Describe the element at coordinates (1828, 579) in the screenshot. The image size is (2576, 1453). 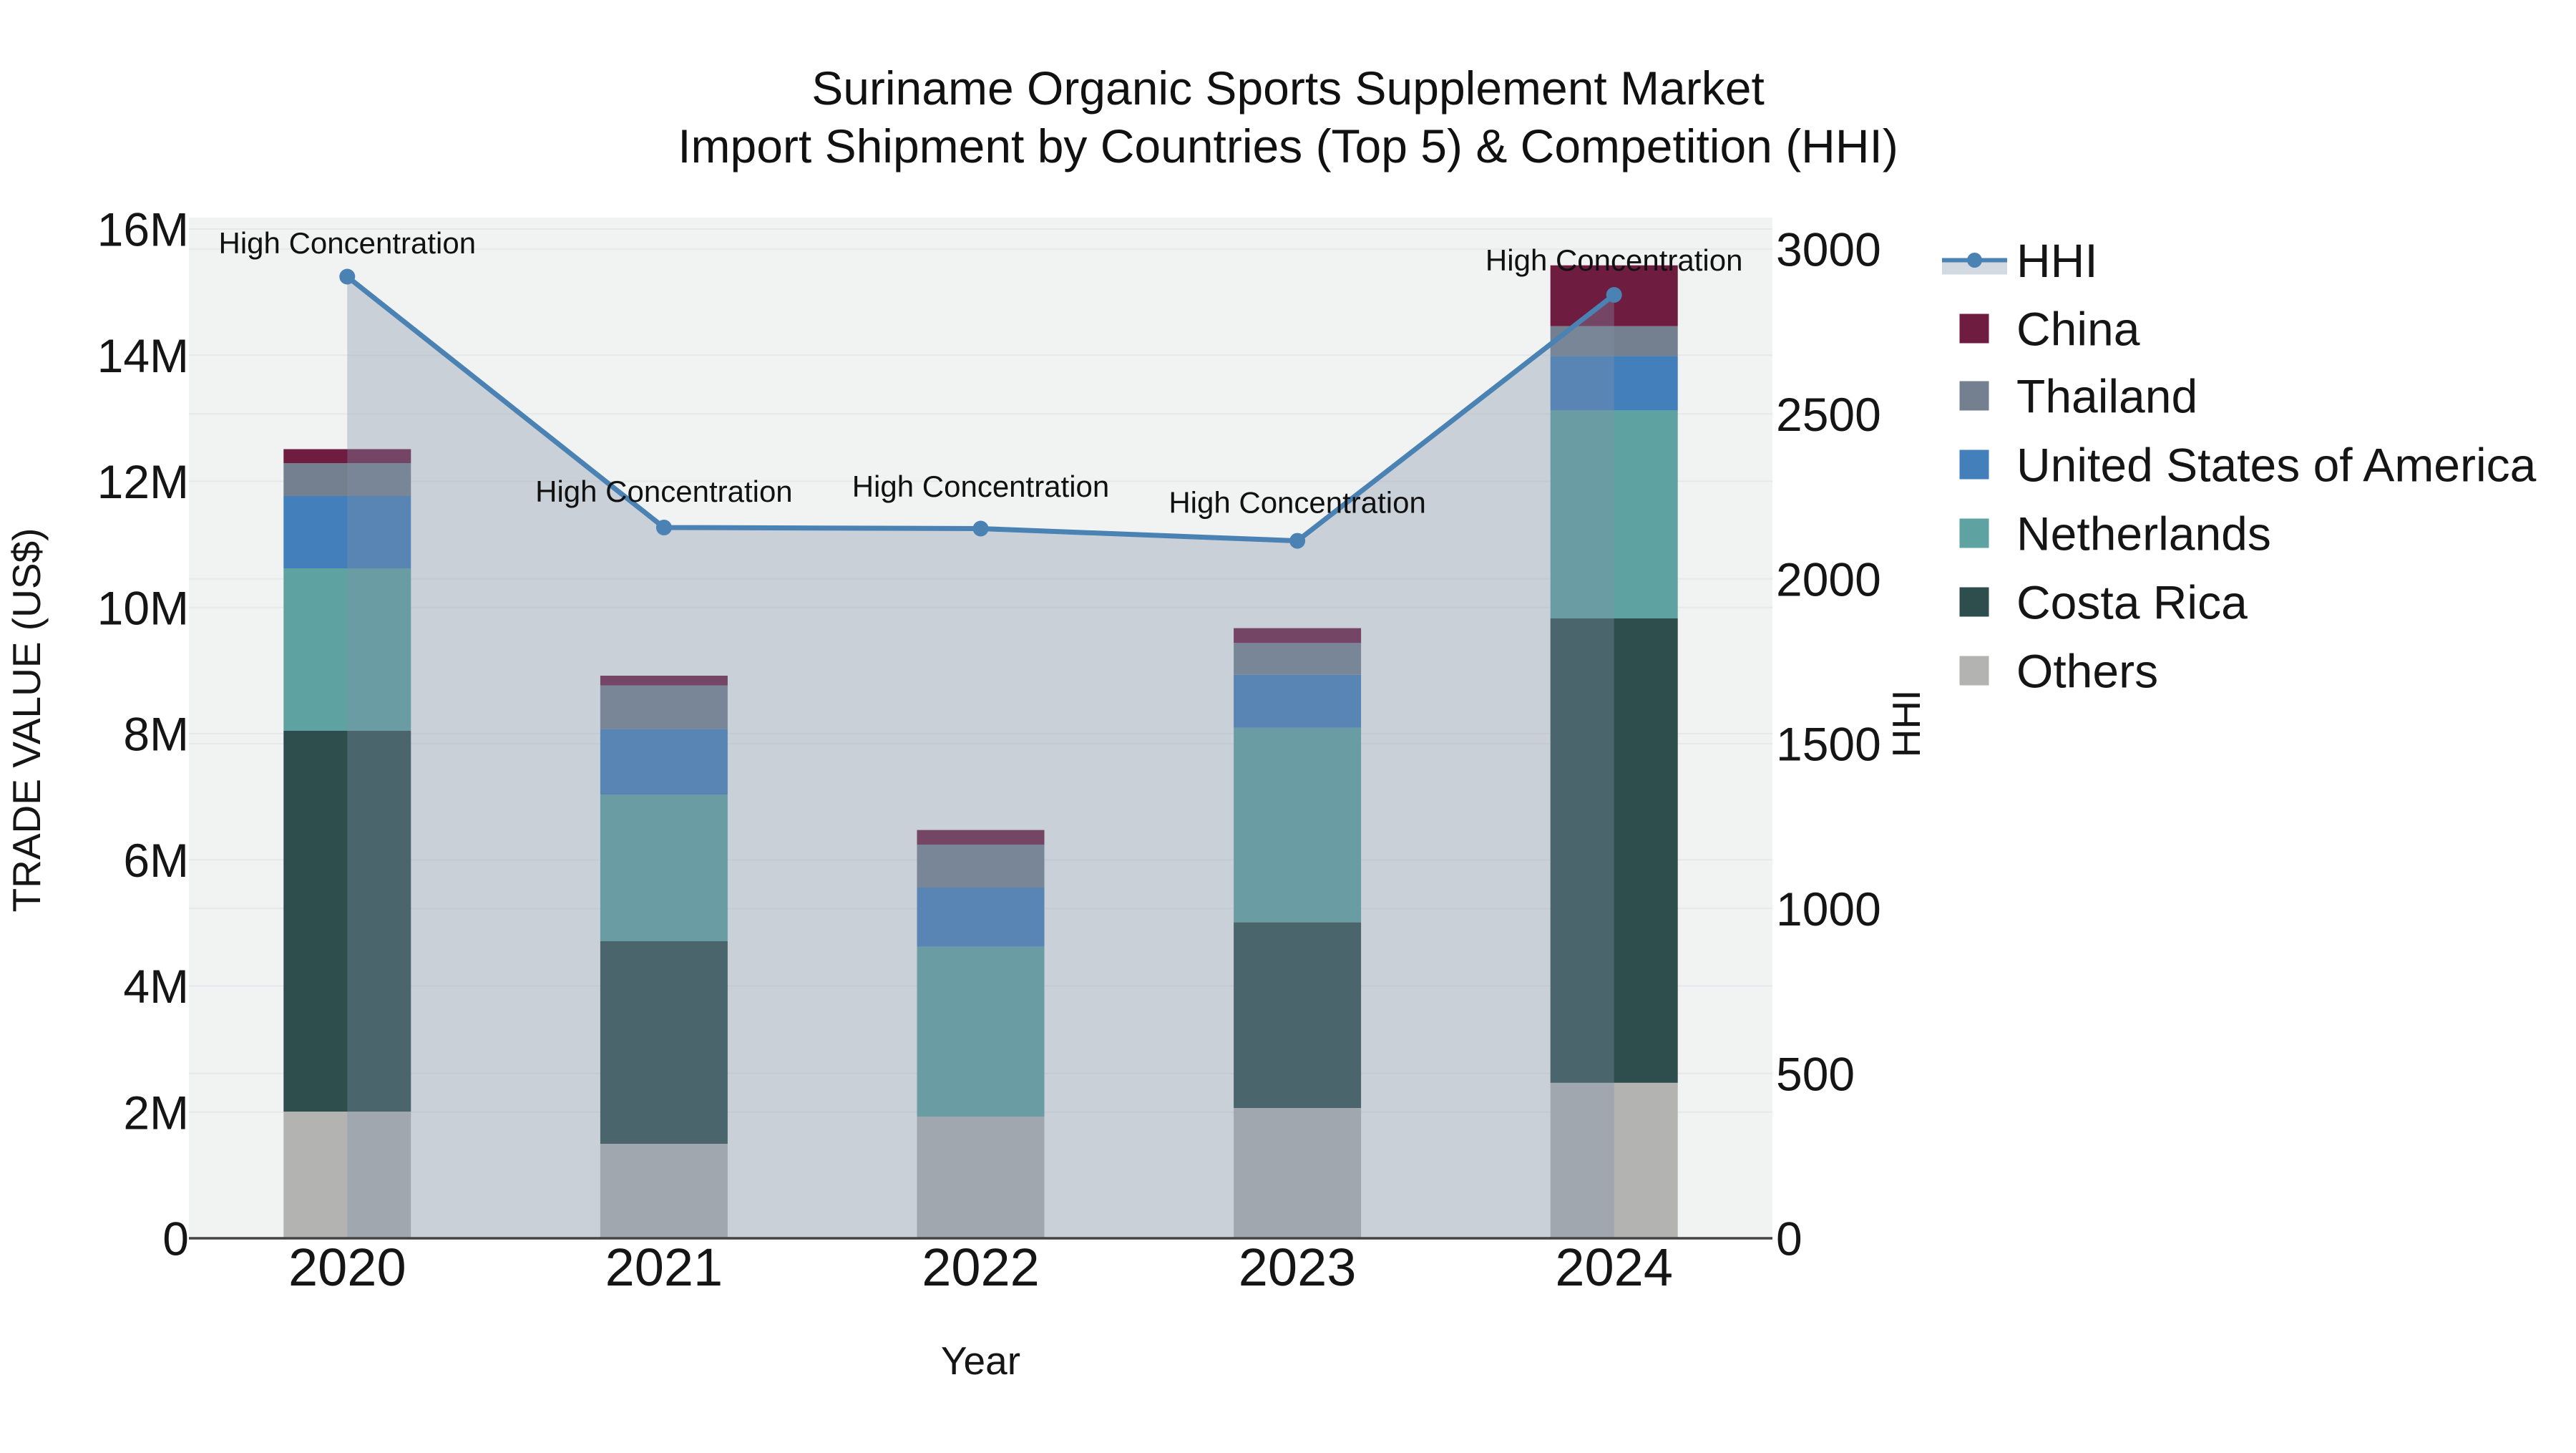
I see `svg-text: 2000` at that location.